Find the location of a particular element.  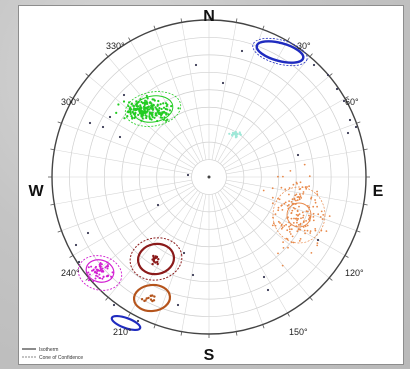

brown-isotherm-ellipse is located at coordinates (152, 298).